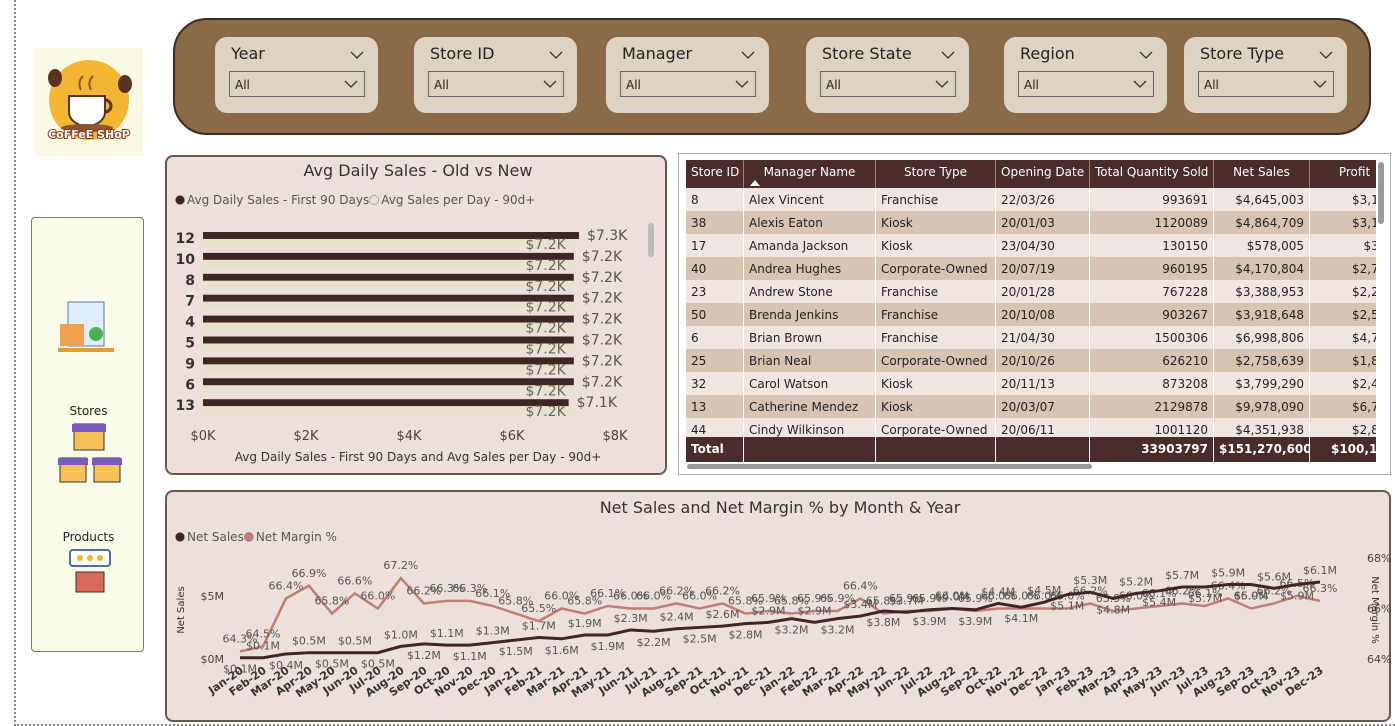  Describe the element at coordinates (89, 102) in the screenshot. I see `logo: CoFFeE SHoP` at that location.